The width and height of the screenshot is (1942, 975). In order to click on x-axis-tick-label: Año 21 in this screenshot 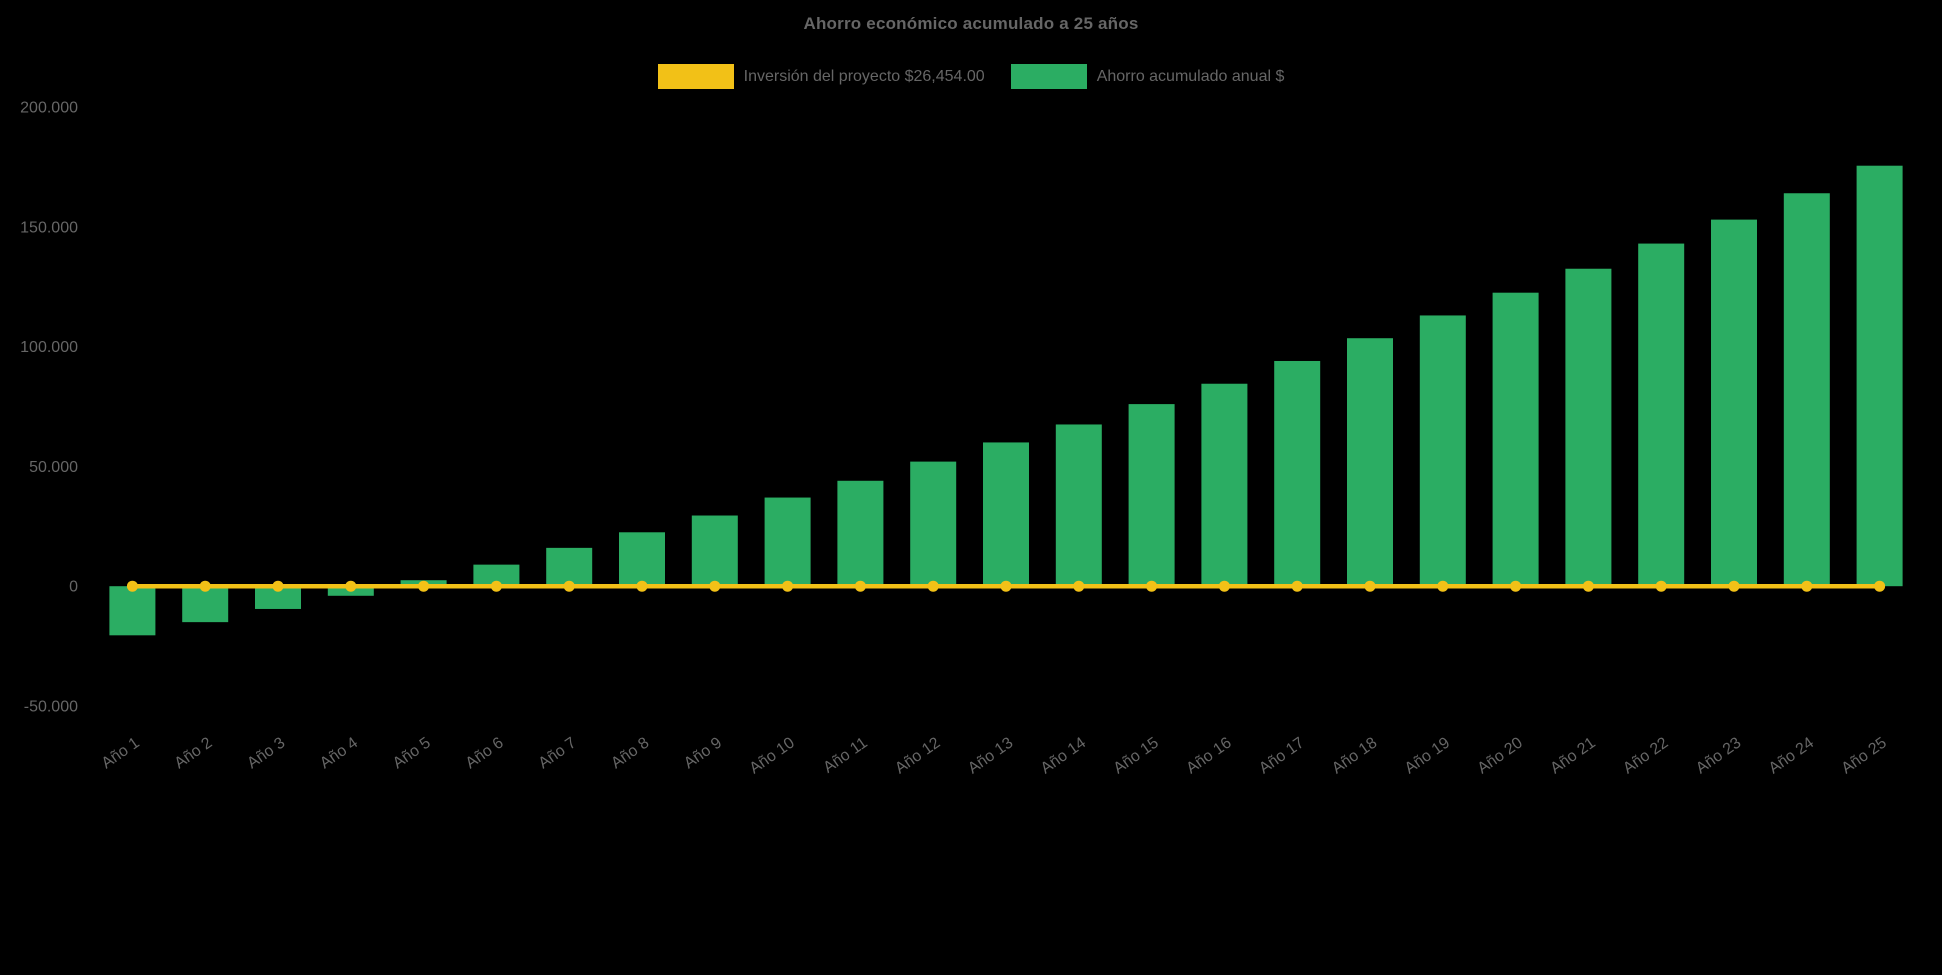, I will do `click(1572, 755)`.